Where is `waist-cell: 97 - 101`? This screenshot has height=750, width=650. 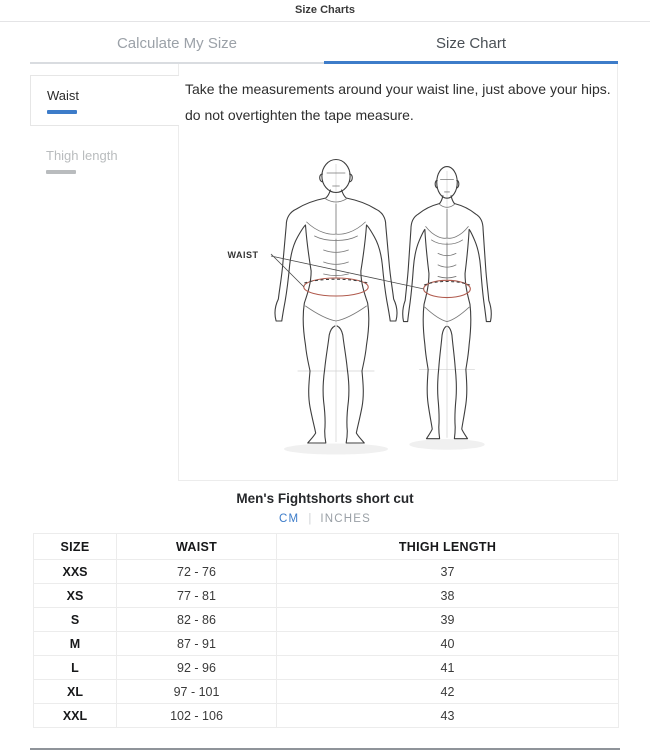 waist-cell: 97 - 101 is located at coordinates (196, 691).